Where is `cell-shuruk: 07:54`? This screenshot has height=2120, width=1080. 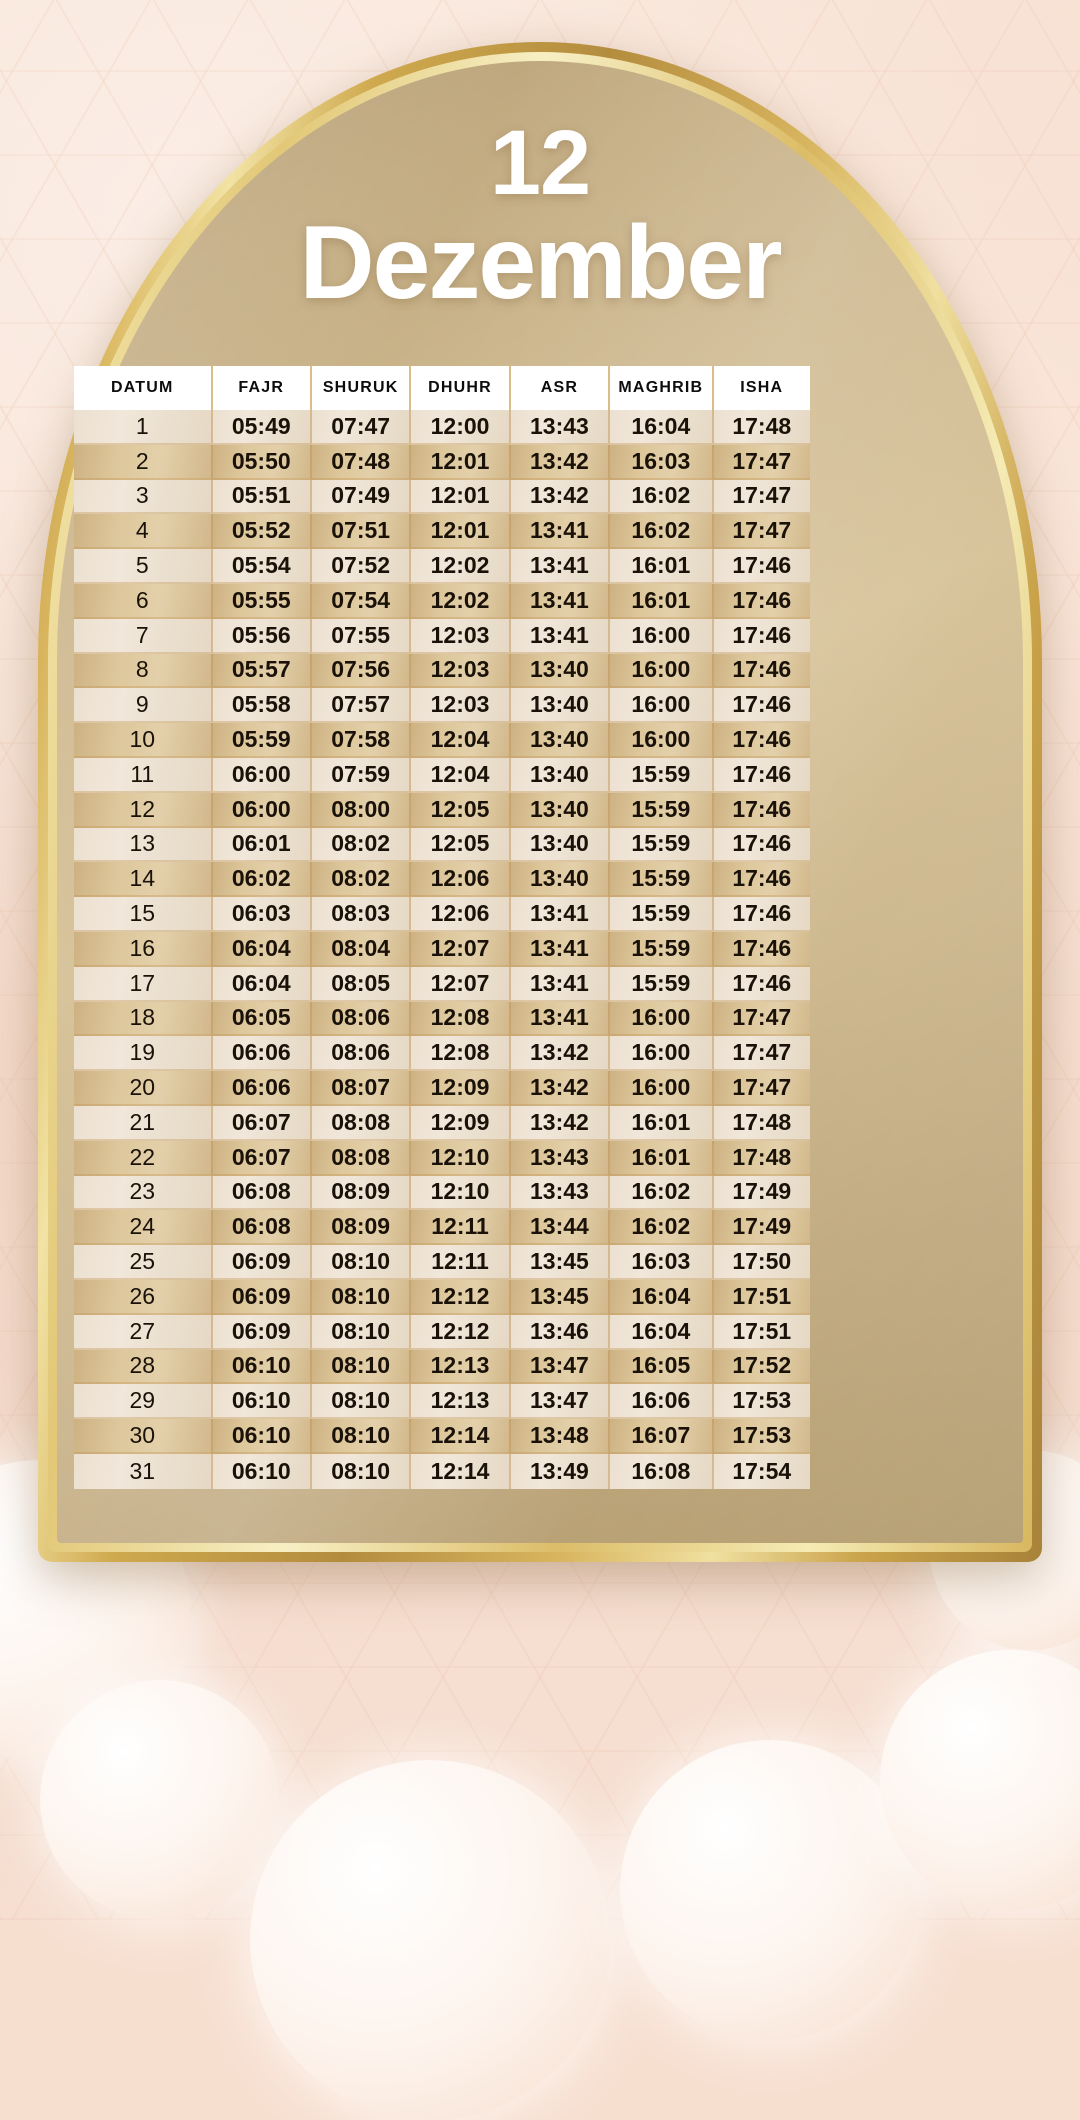
cell-shuruk: 07:54 is located at coordinates (361, 601).